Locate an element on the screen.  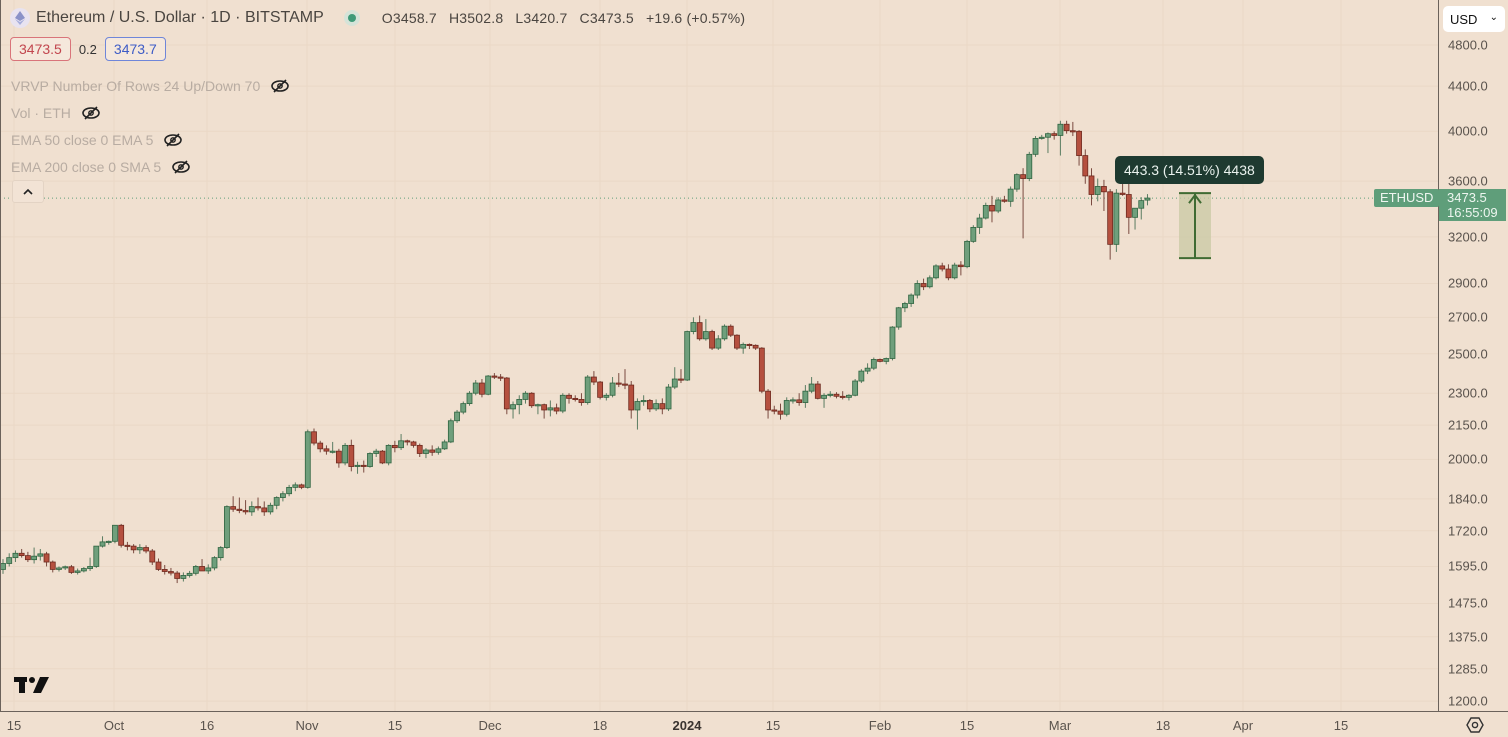
currency-value: USD is located at coordinates (1464, 19).